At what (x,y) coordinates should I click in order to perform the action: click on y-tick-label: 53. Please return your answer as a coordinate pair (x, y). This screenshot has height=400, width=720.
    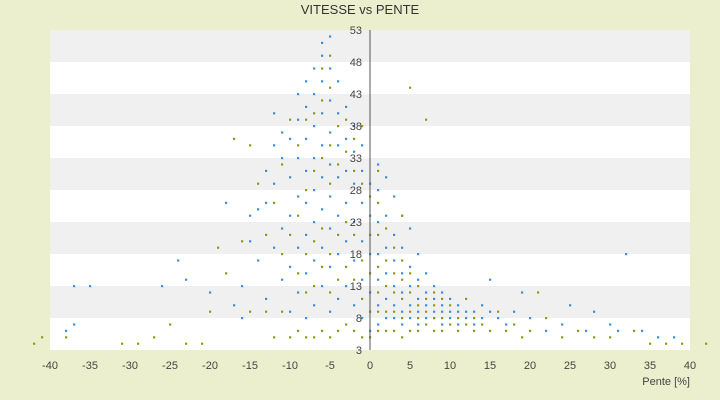
    Looking at the image, I should click on (356, 31).